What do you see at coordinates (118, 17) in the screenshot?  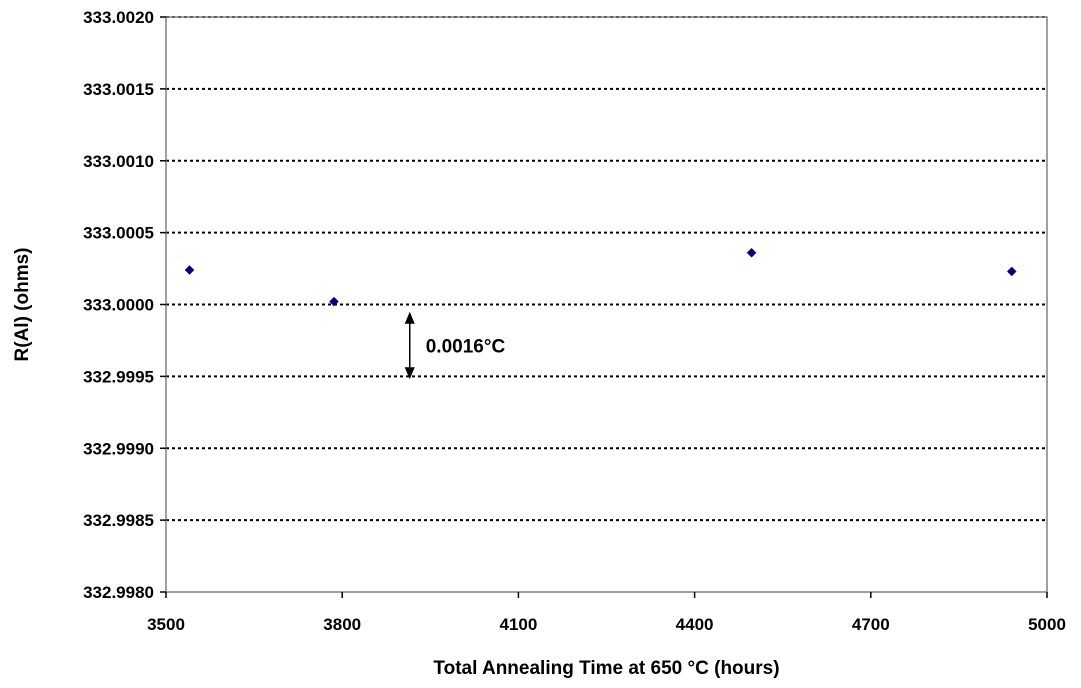 I see `y-tick-label: 333.0020` at bounding box center [118, 17].